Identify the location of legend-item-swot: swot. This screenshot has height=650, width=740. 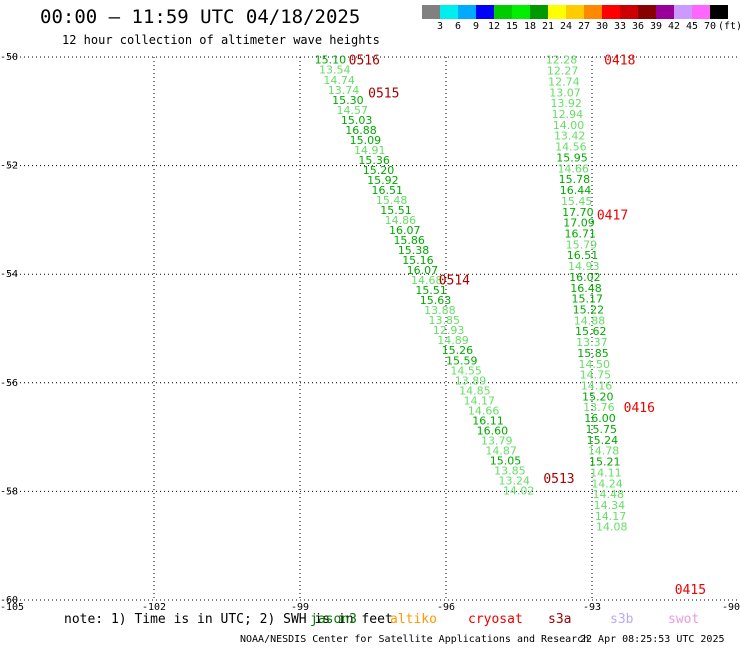
(684, 619).